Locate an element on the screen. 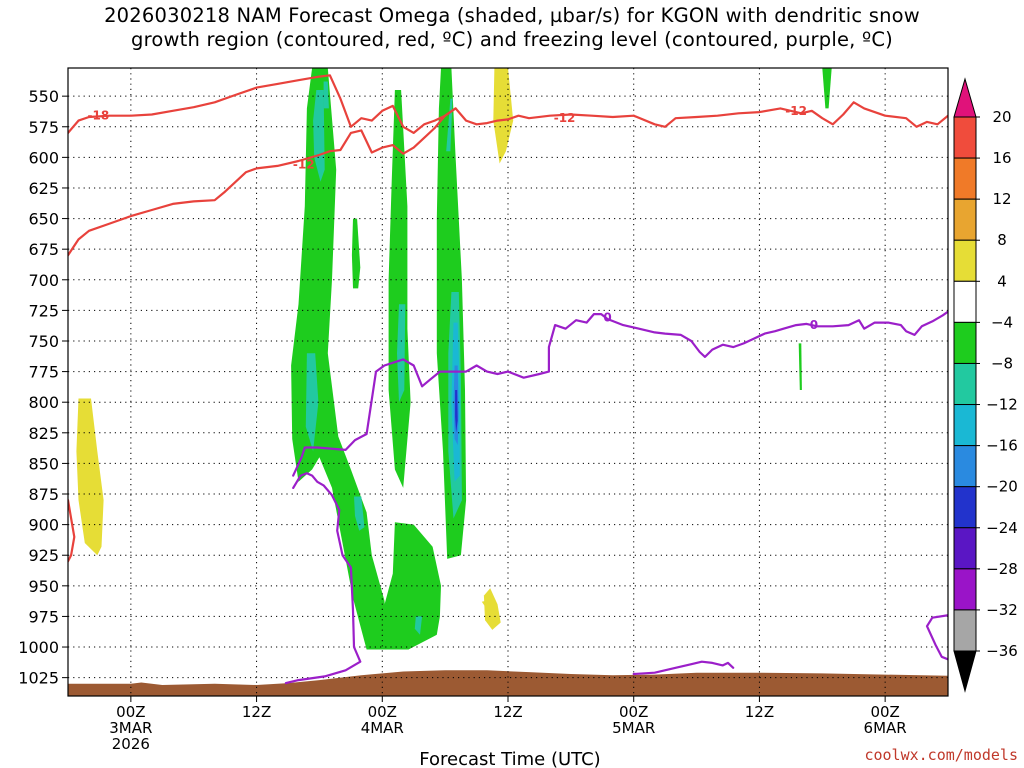 This screenshot has height=768, width=1024. omega-region-green-col2 is located at coordinates (399, 289).